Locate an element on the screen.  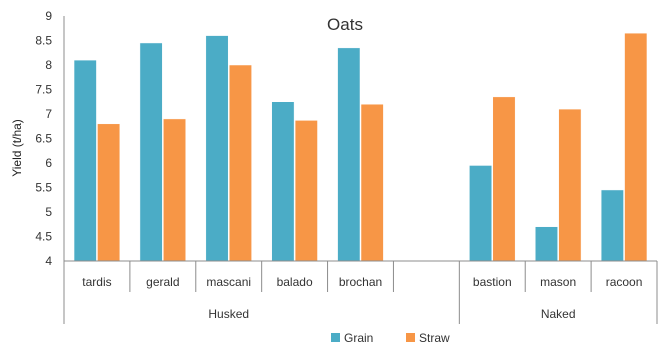
legend-swatch-straw is located at coordinates (410, 337).